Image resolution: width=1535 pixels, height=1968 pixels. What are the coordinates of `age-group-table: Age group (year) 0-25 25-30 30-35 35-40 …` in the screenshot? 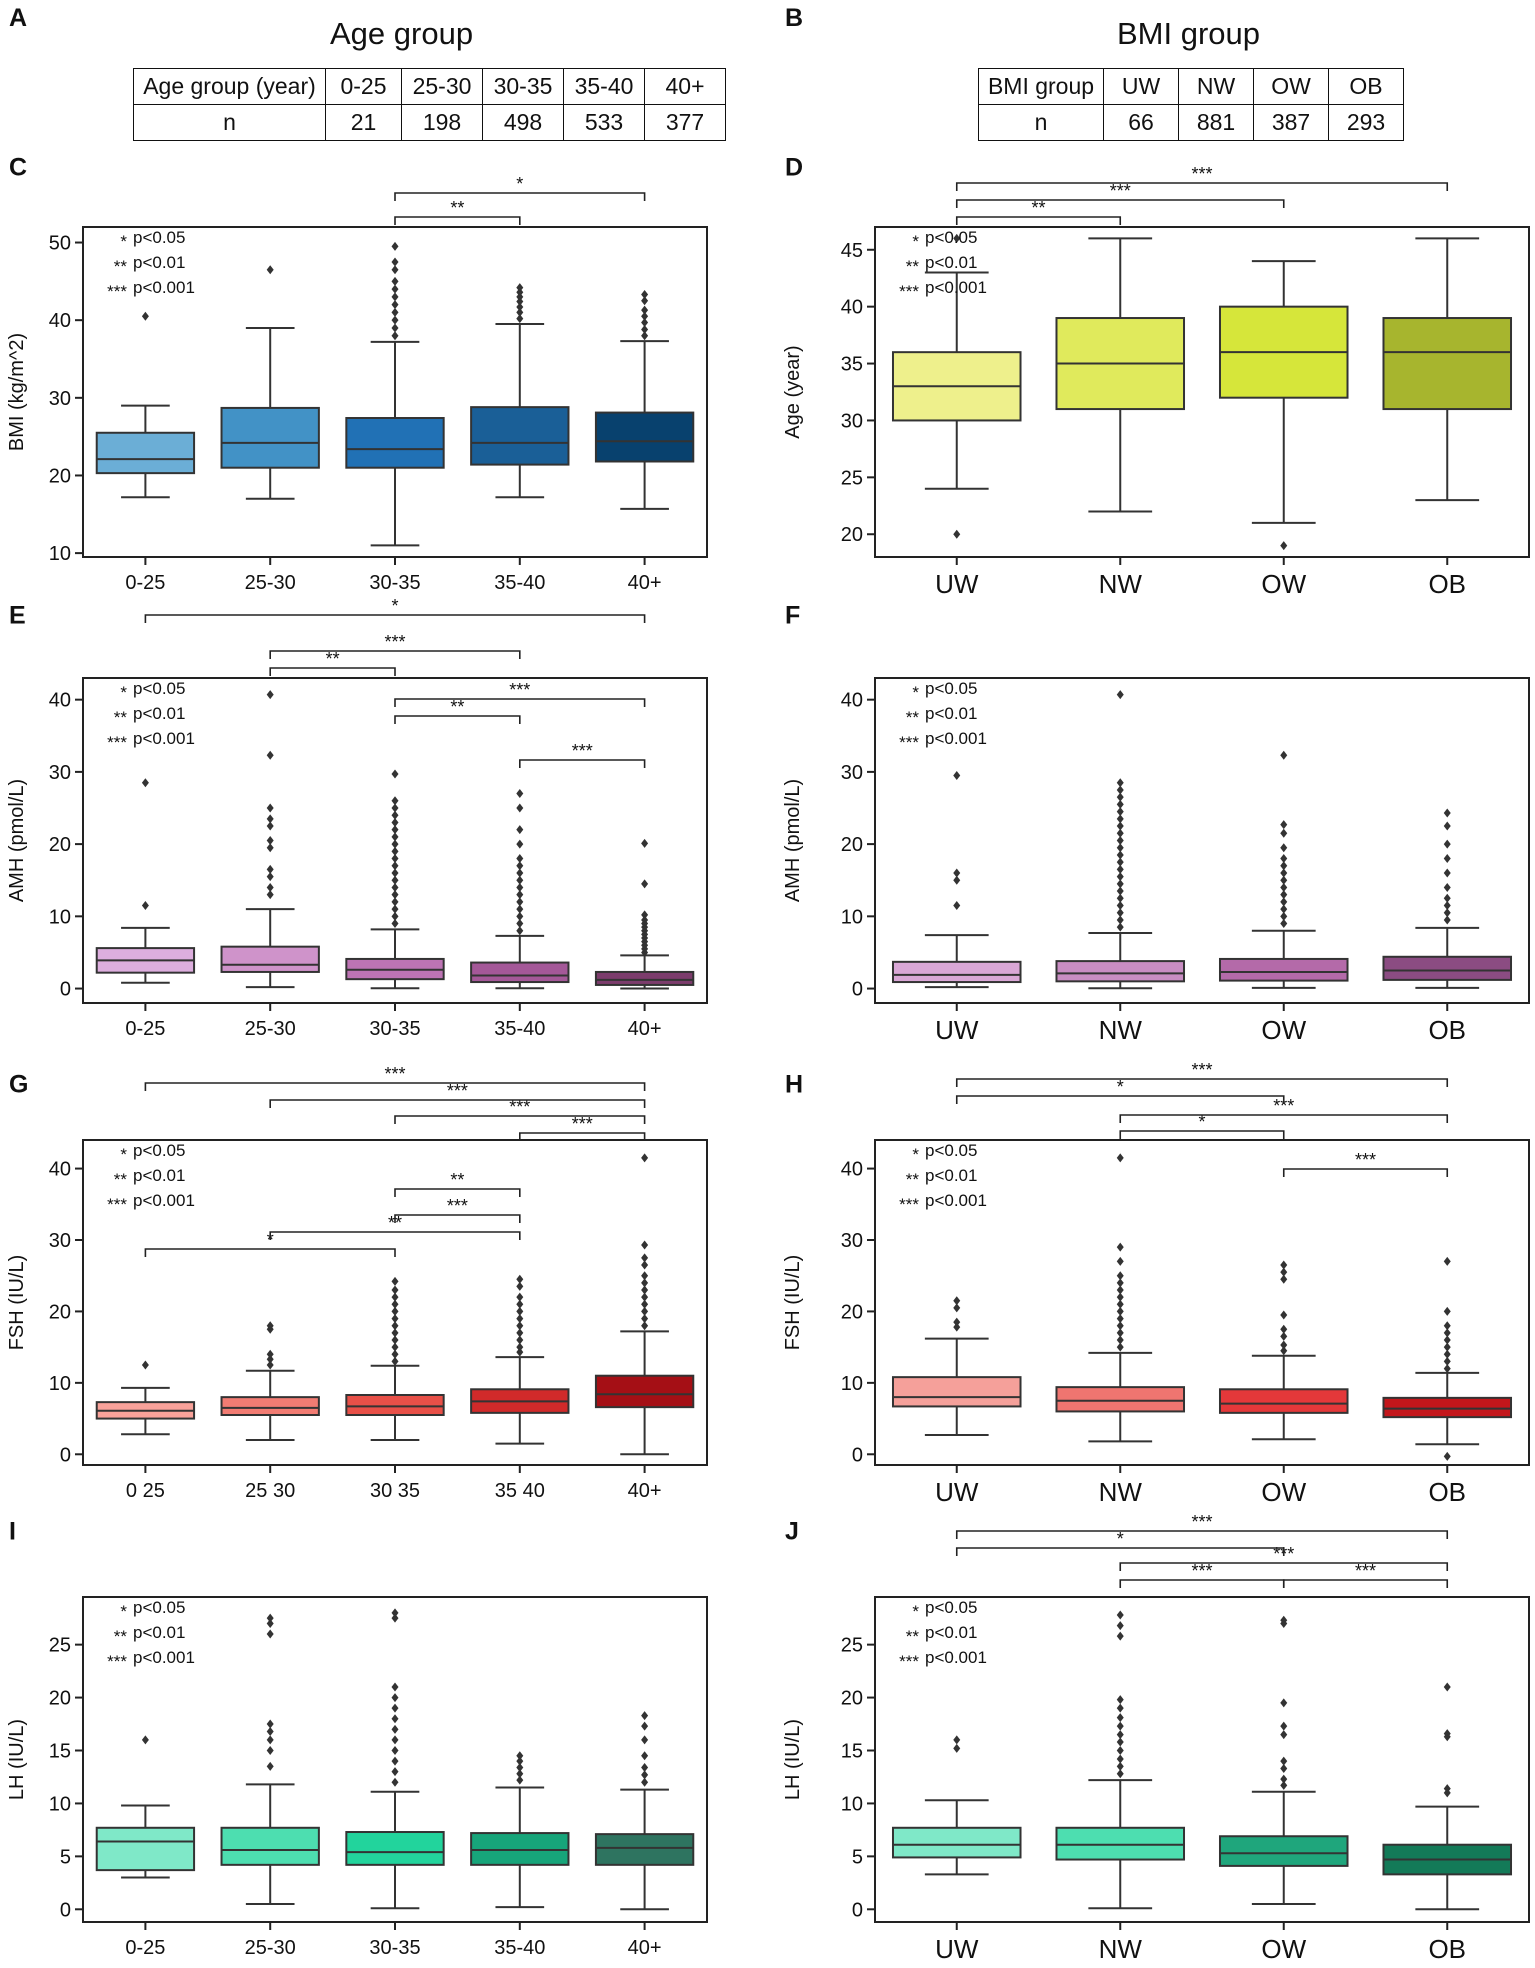 It's located at (429, 104).